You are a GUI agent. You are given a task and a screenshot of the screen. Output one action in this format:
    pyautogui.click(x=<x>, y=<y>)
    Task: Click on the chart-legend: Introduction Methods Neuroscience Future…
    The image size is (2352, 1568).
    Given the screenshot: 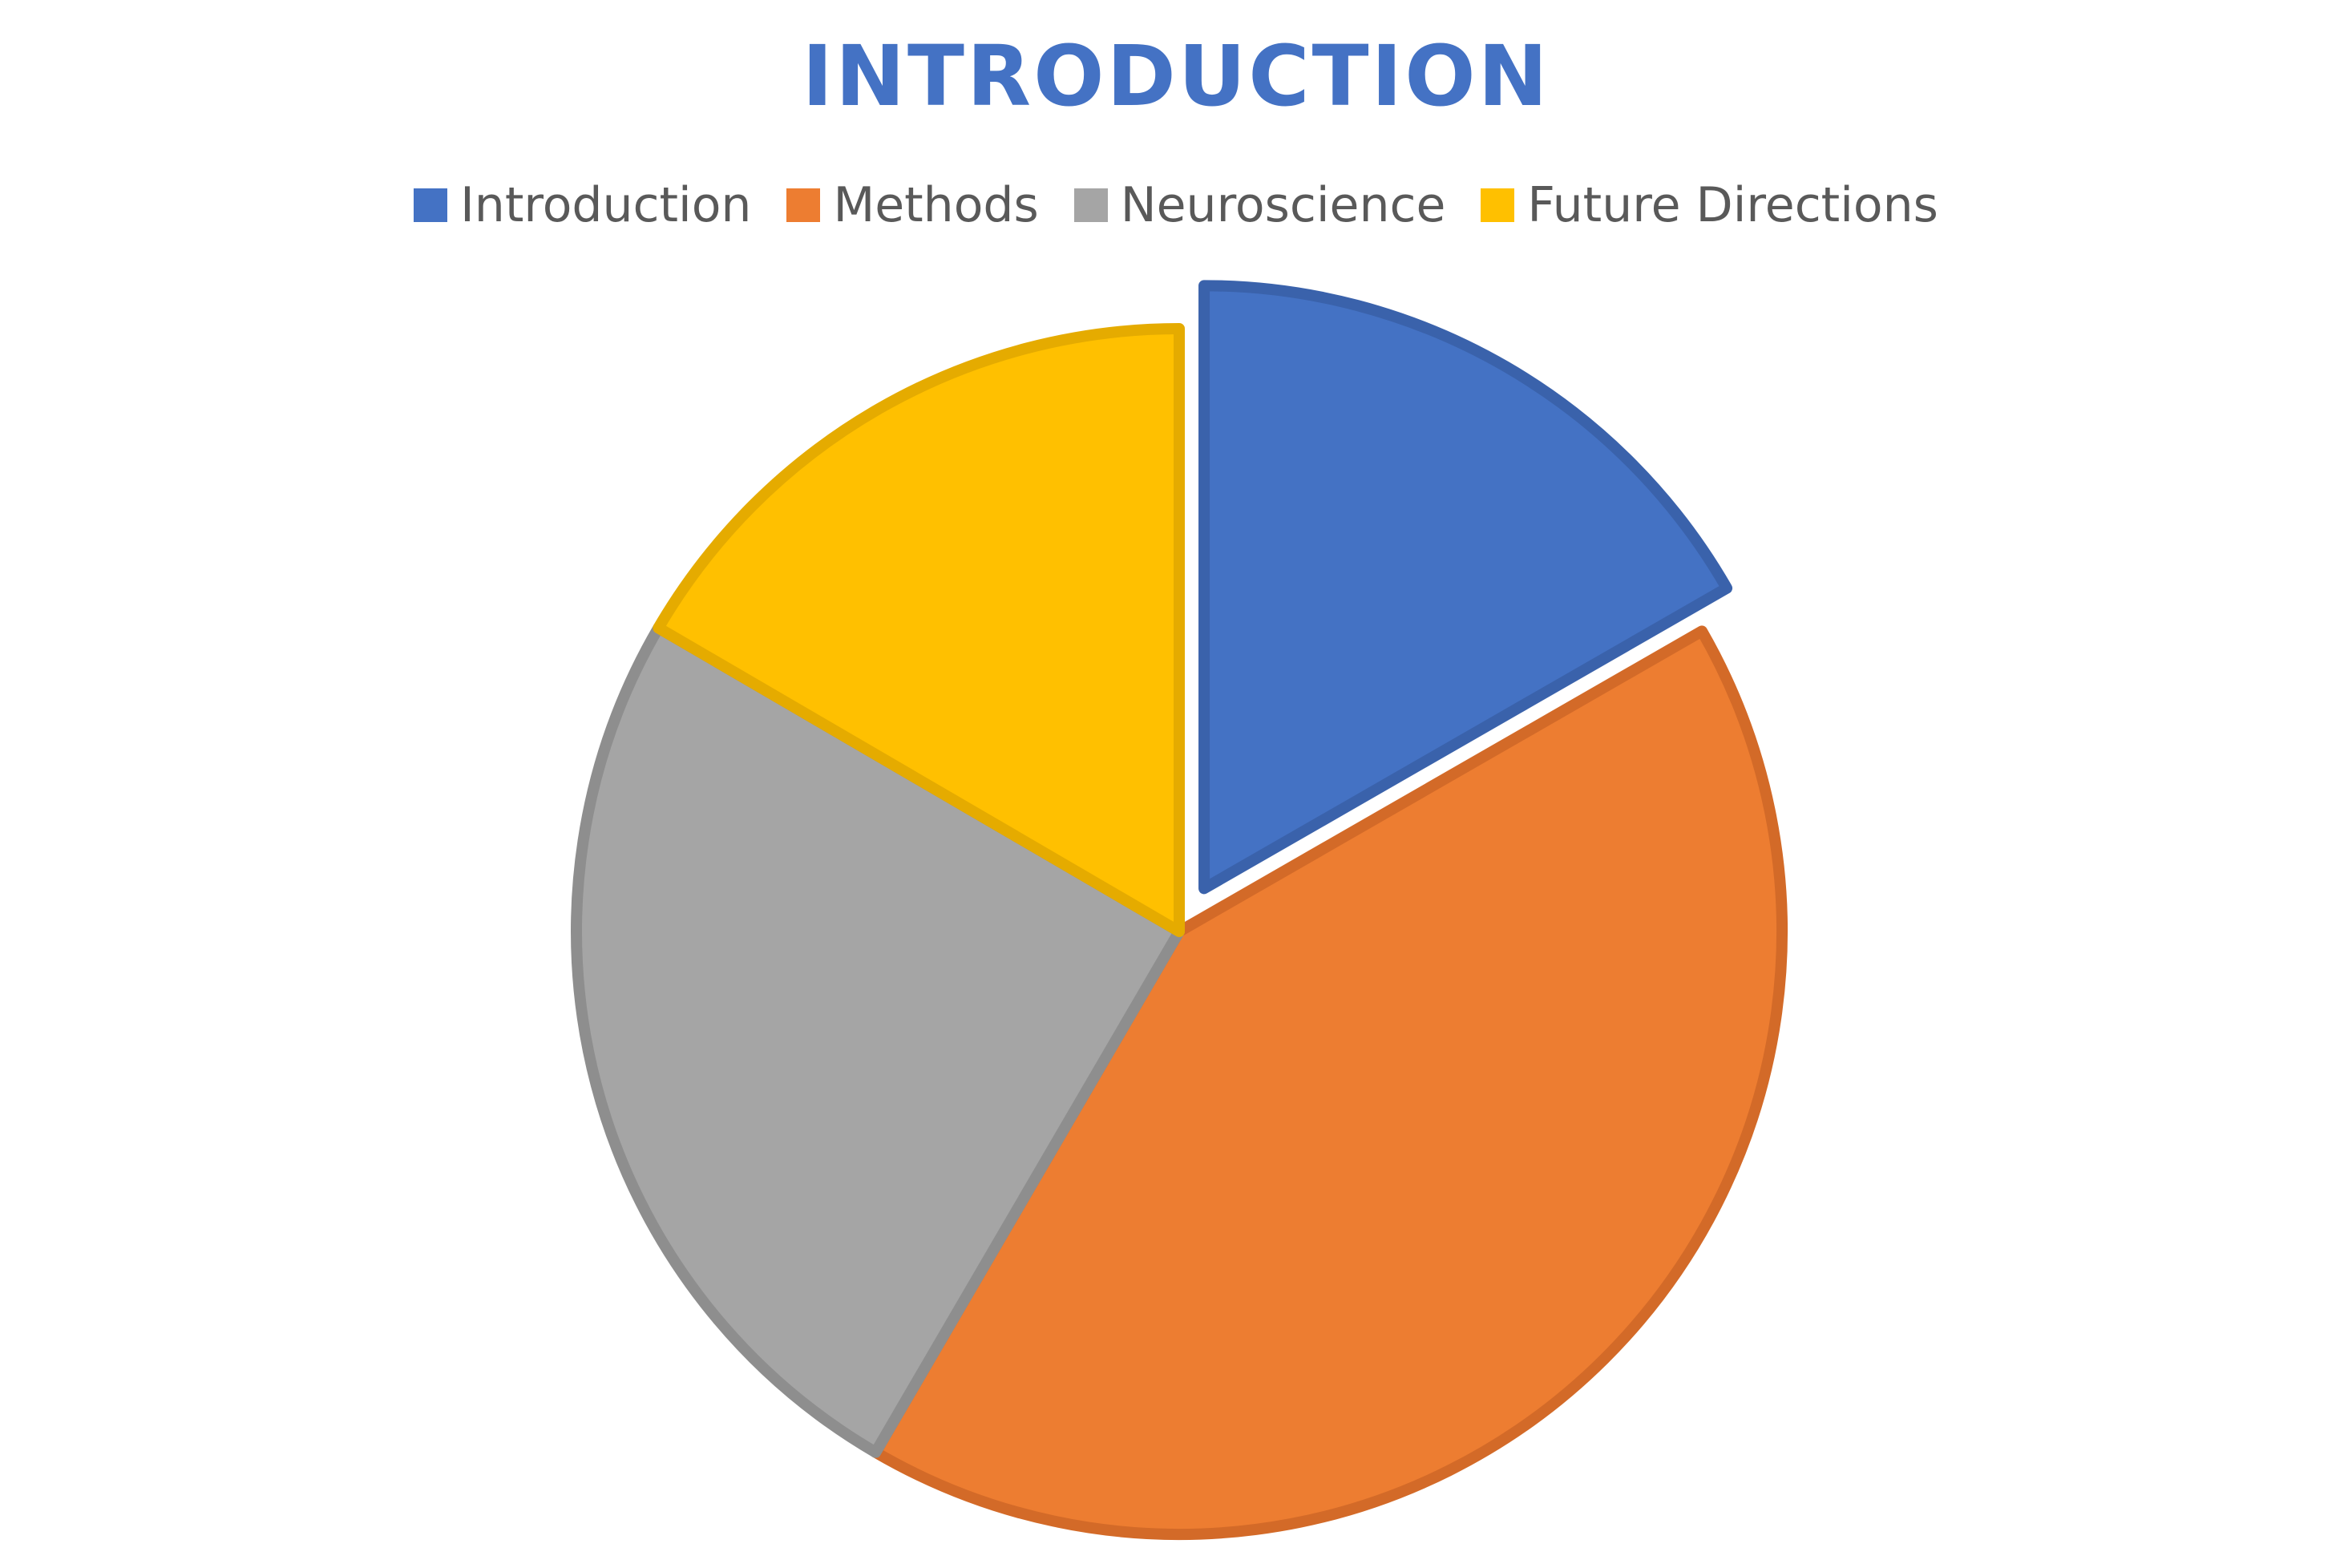 What is the action you would take?
    pyautogui.click(x=1176, y=205)
    